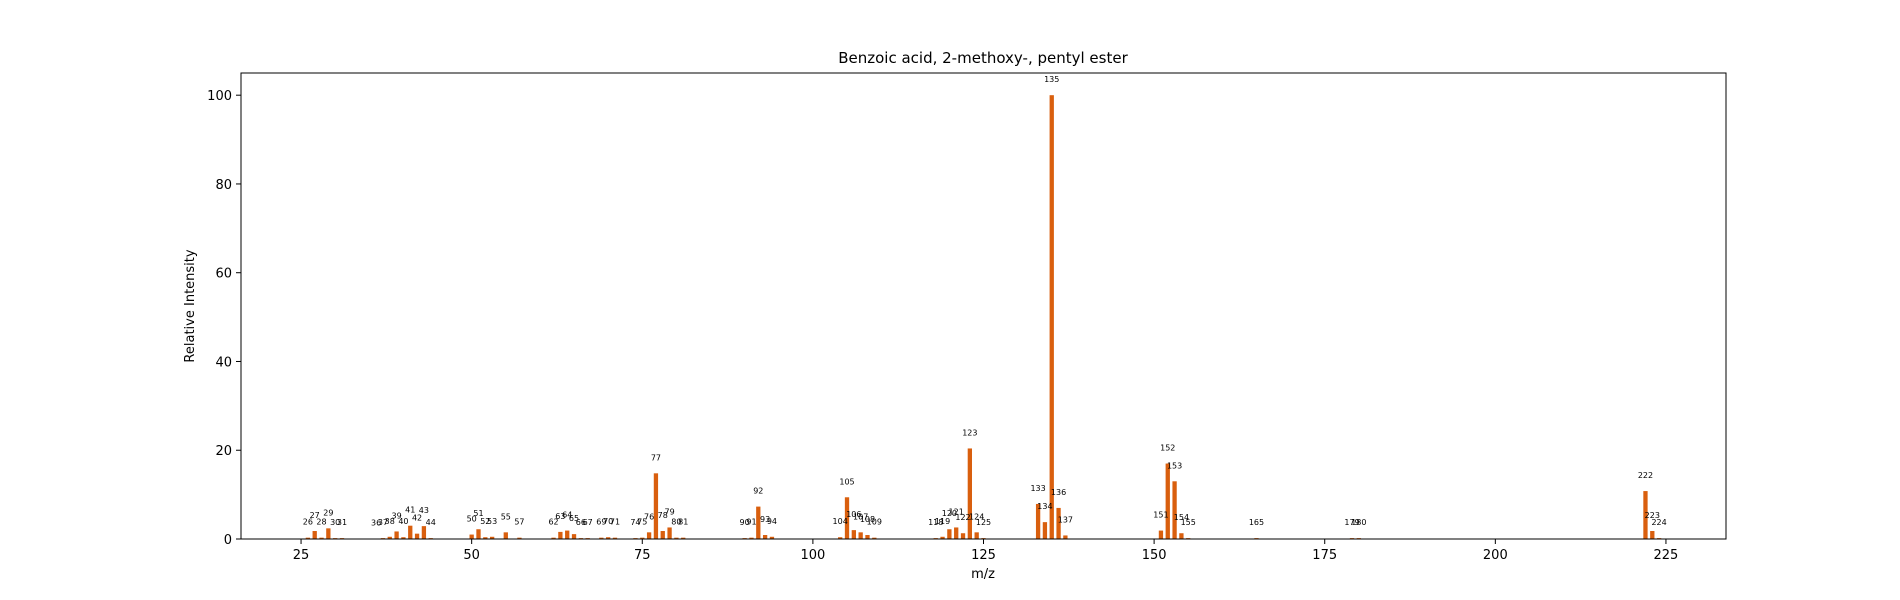 The height and width of the screenshot is (600, 1900). I want to click on peak-label-71: 71, so click(615, 522).